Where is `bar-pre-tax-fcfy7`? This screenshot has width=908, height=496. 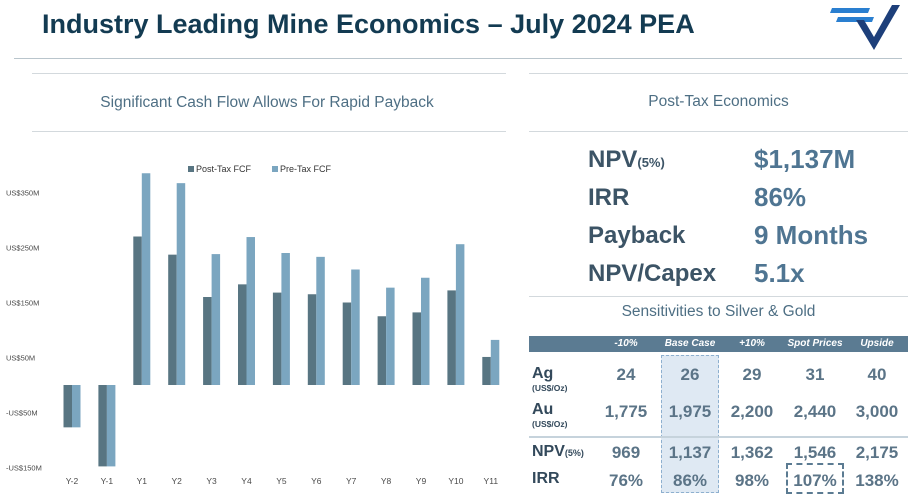 bar-pre-tax-fcfy7 is located at coordinates (355, 327).